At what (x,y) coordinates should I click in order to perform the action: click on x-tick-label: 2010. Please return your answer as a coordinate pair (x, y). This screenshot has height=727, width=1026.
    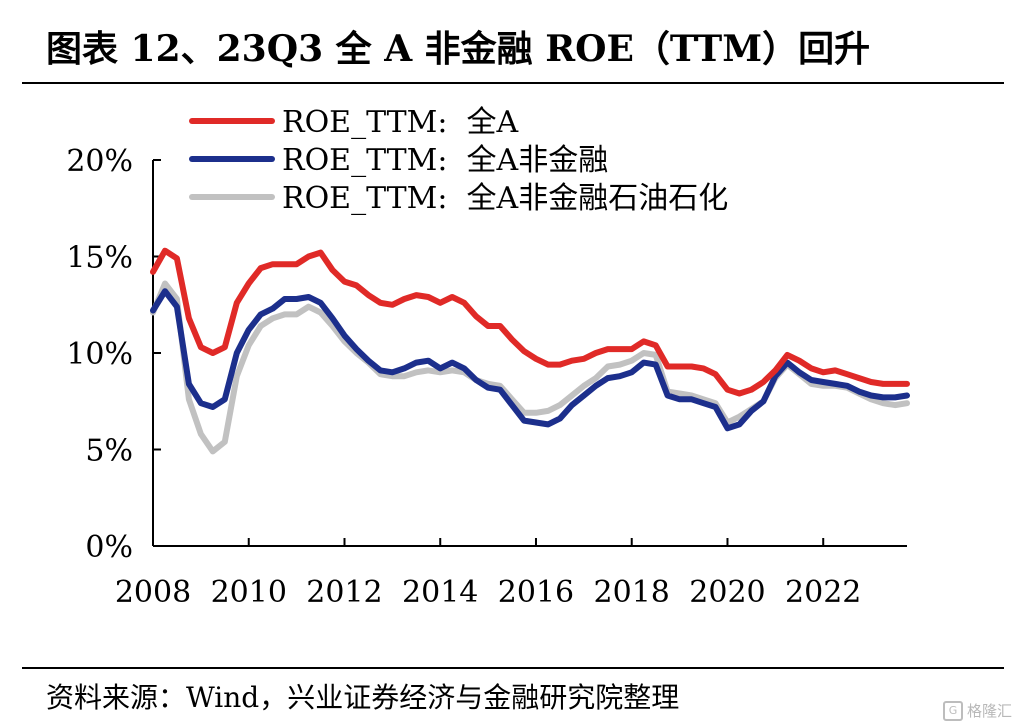
    Looking at the image, I should click on (249, 592).